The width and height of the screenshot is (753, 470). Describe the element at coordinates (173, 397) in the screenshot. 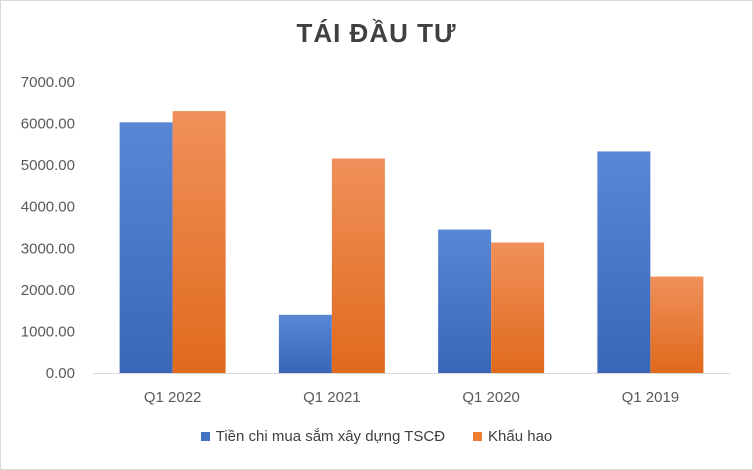

I see `x-tick-label: Q1 2022` at that location.